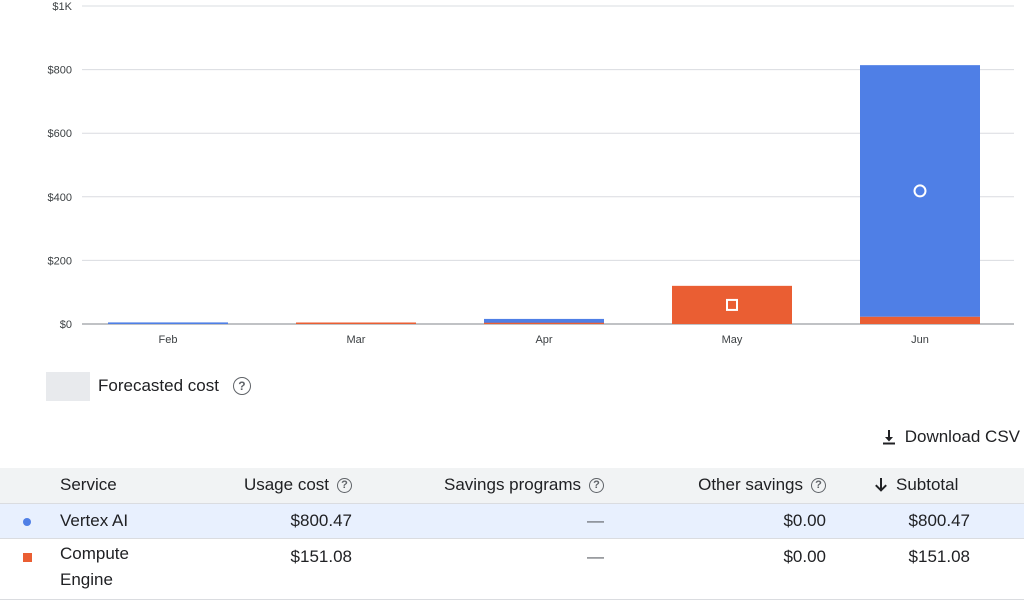 The width and height of the screenshot is (1024, 602). I want to click on column-header-savings-programs: Savings programs ?, so click(478, 485).